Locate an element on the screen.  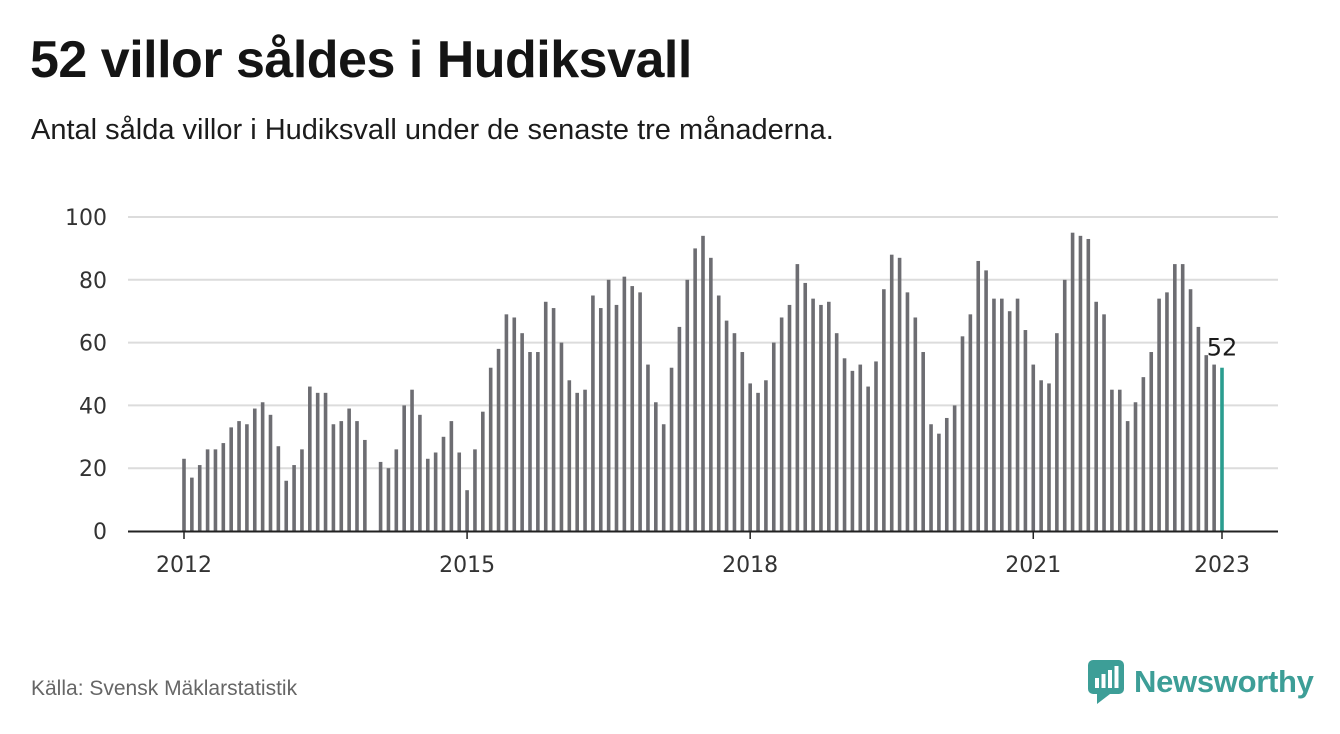
y-tick-label: 0 is located at coordinates (100, 532).